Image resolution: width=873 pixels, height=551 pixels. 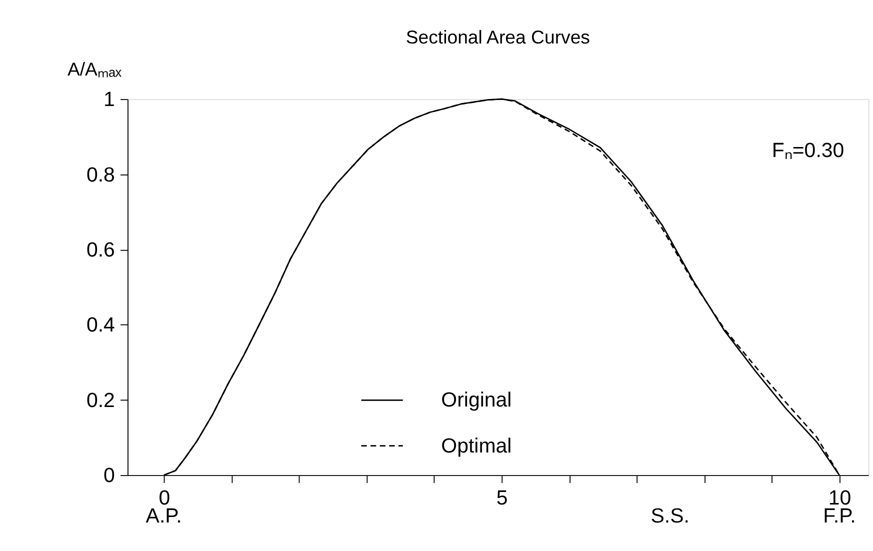 I want to click on y-tick-label: 0.2, so click(x=100, y=400).